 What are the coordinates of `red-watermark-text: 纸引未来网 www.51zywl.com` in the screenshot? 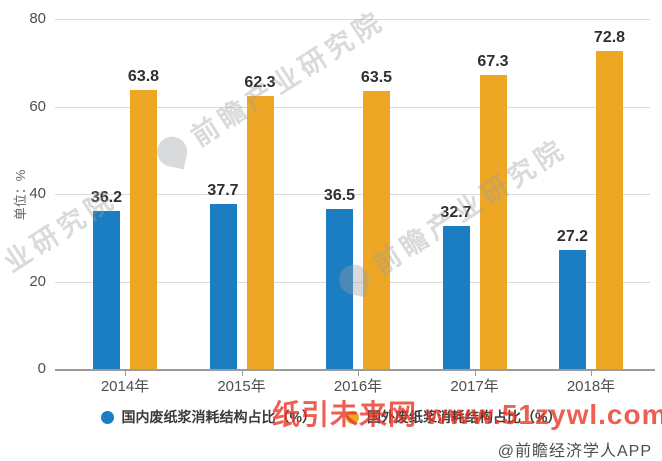 It's located at (467, 414).